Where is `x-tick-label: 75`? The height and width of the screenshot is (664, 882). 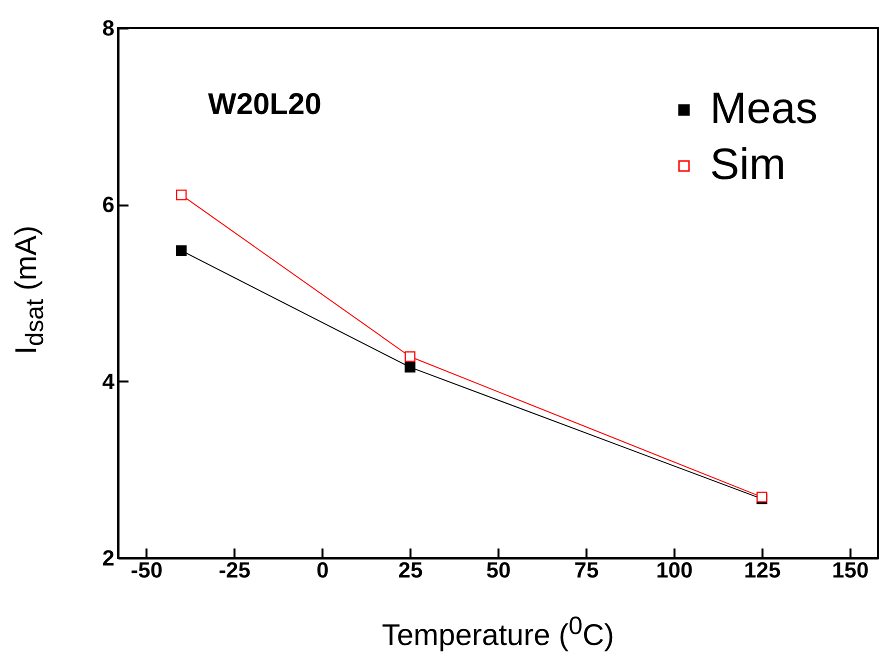 x-tick-label: 75 is located at coordinates (586, 570).